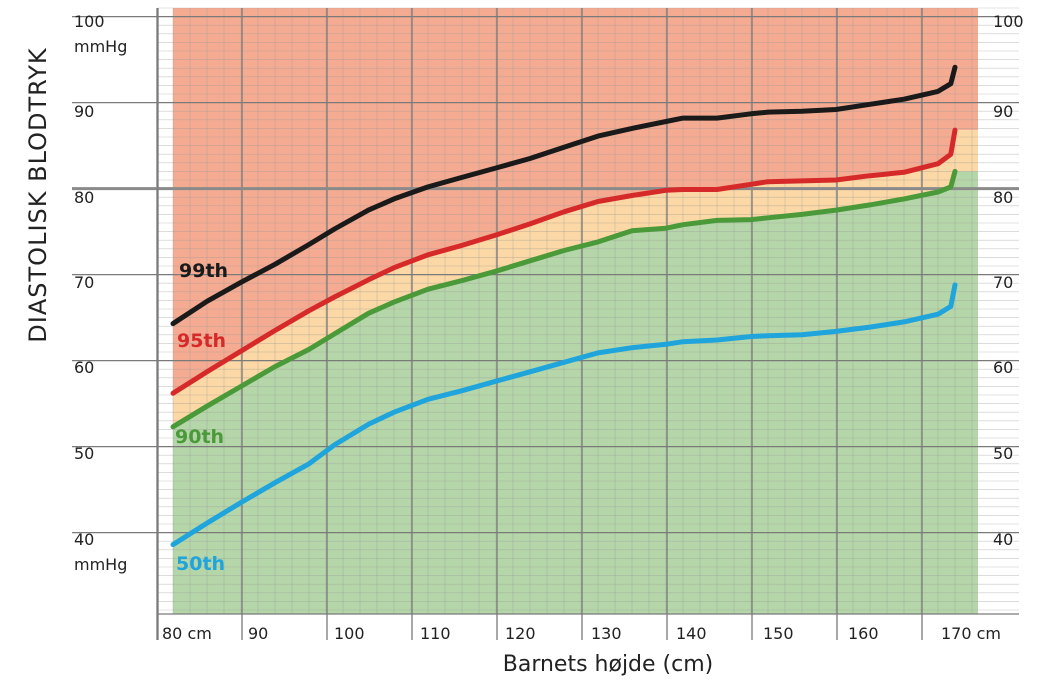 Image resolution: width=1039 pixels, height=680 pixels. Describe the element at coordinates (203, 271) in the screenshot. I see `series-label-99th: 99th` at that location.